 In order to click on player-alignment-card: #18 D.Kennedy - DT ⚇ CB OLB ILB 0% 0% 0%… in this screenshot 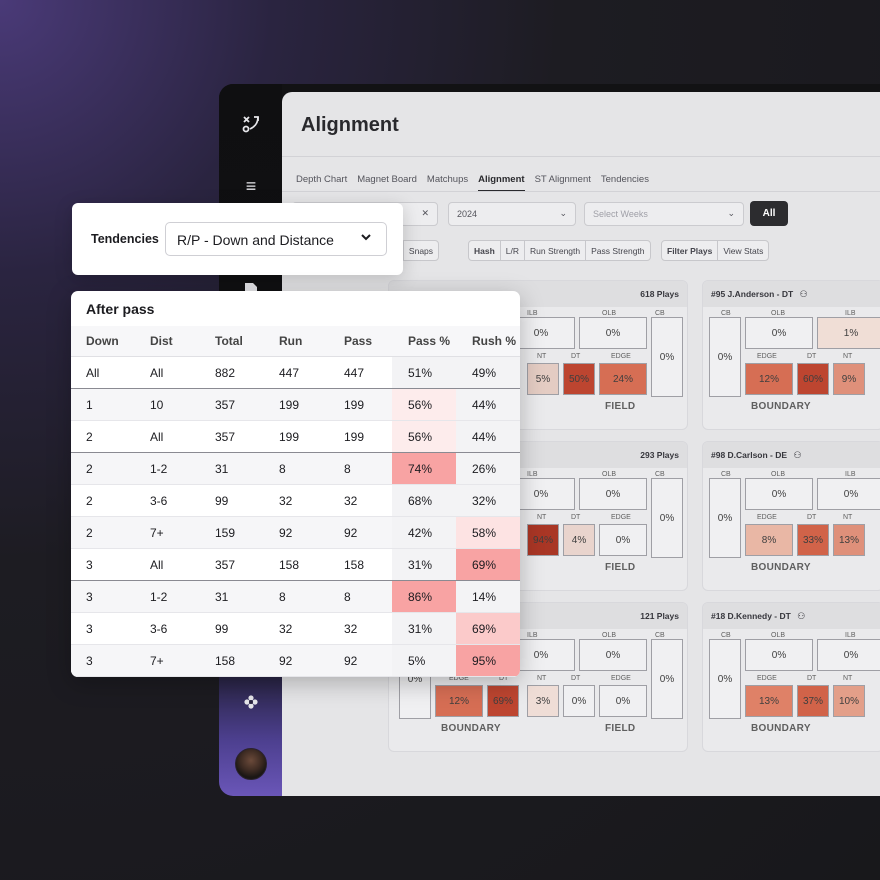, I will do `click(791, 677)`.